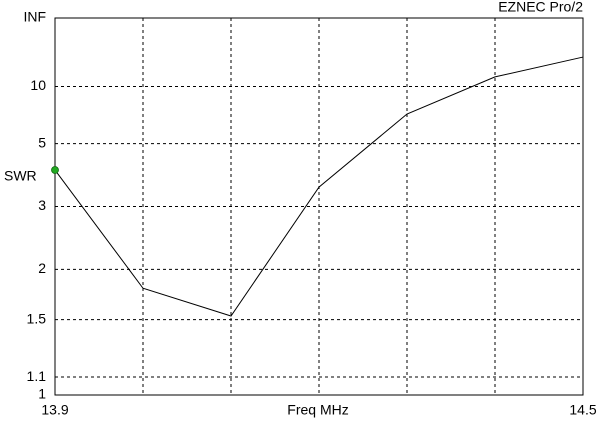 This screenshot has width=611, height=426. Describe the element at coordinates (42, 205) in the screenshot. I see `y-tick-label: 3` at that location.